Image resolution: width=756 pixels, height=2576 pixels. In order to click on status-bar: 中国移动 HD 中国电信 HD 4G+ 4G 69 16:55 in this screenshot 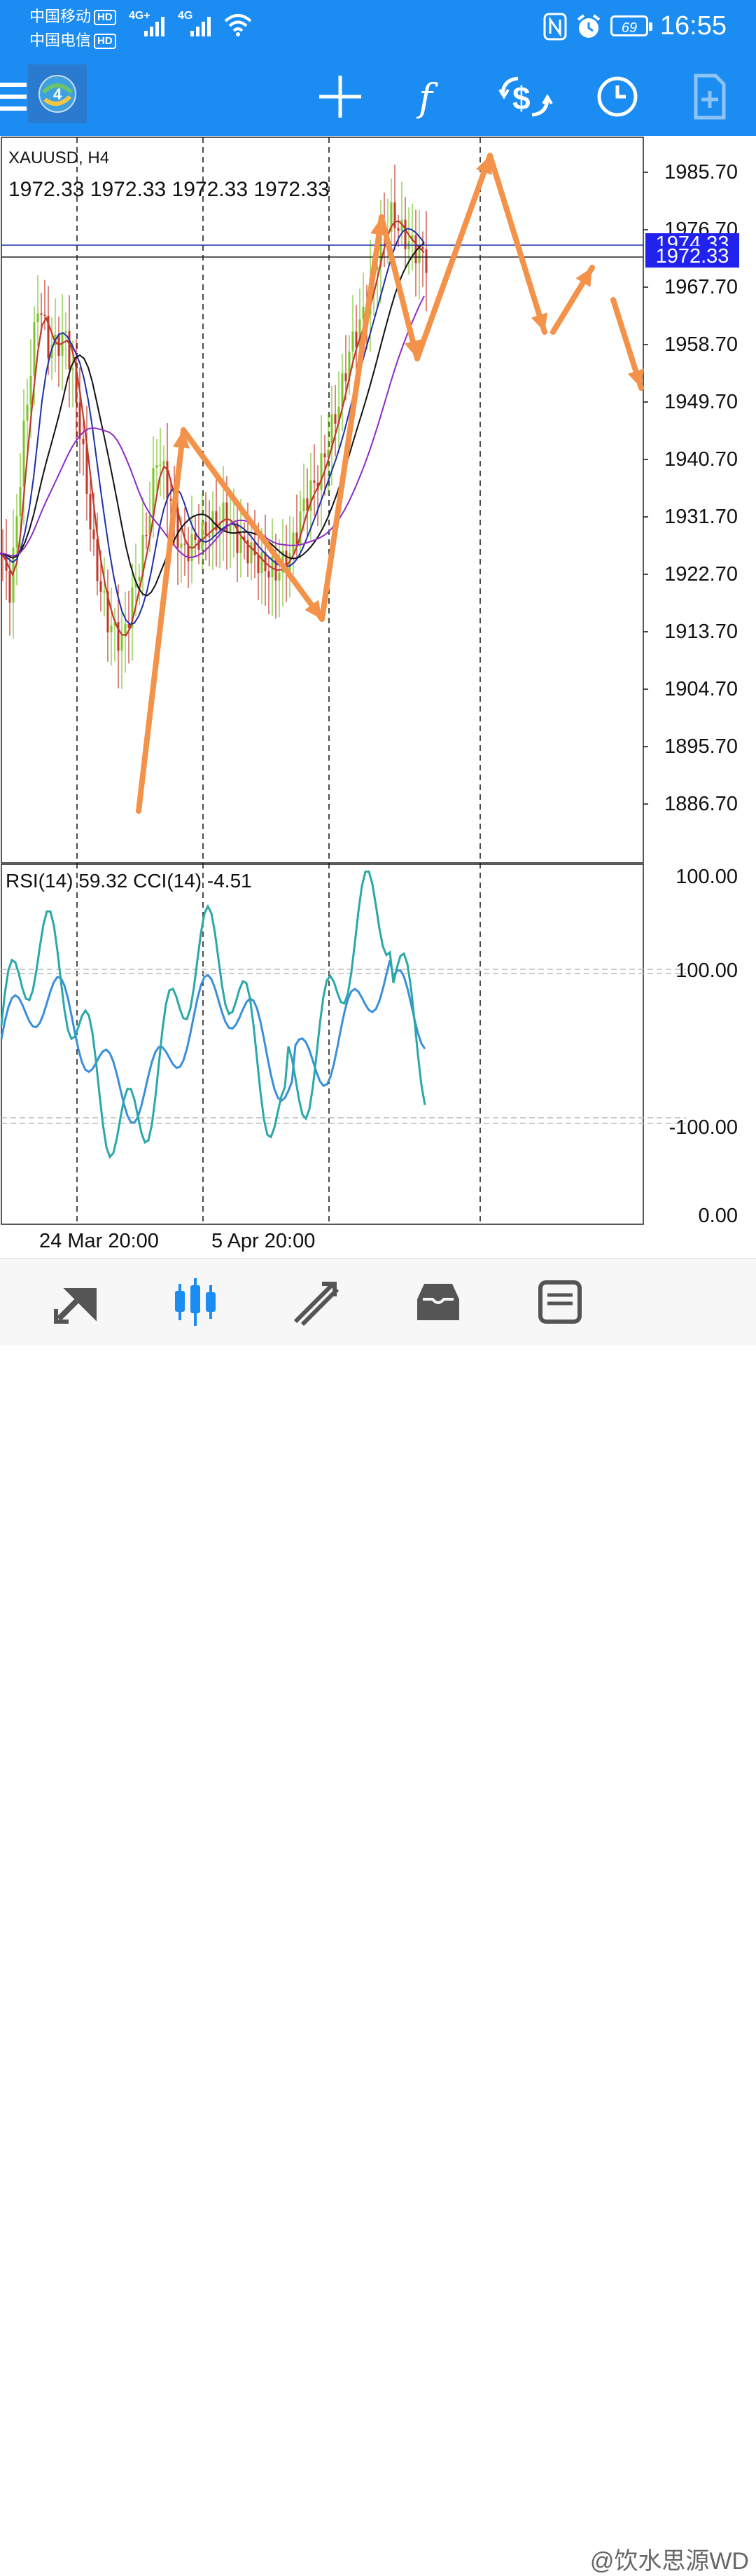, I will do `click(378, 28)`.